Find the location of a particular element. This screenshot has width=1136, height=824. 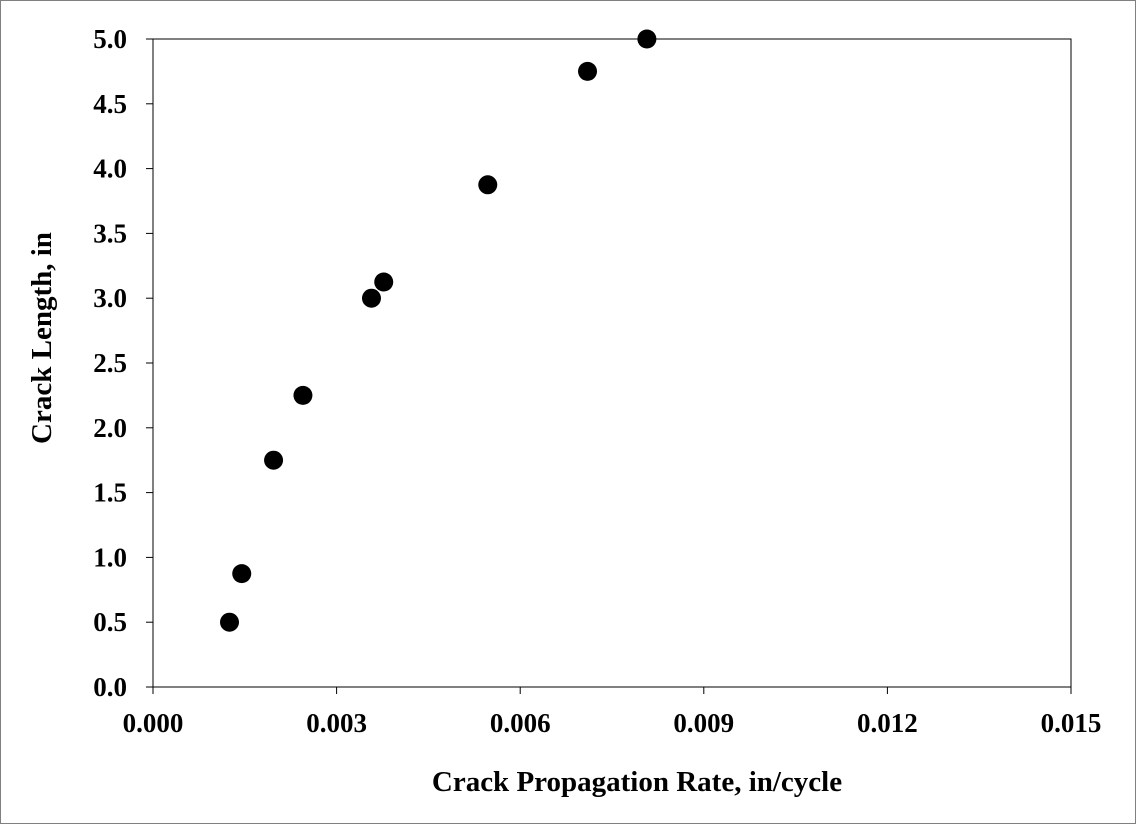

y-tick-label: 0.5 is located at coordinates (110, 622).